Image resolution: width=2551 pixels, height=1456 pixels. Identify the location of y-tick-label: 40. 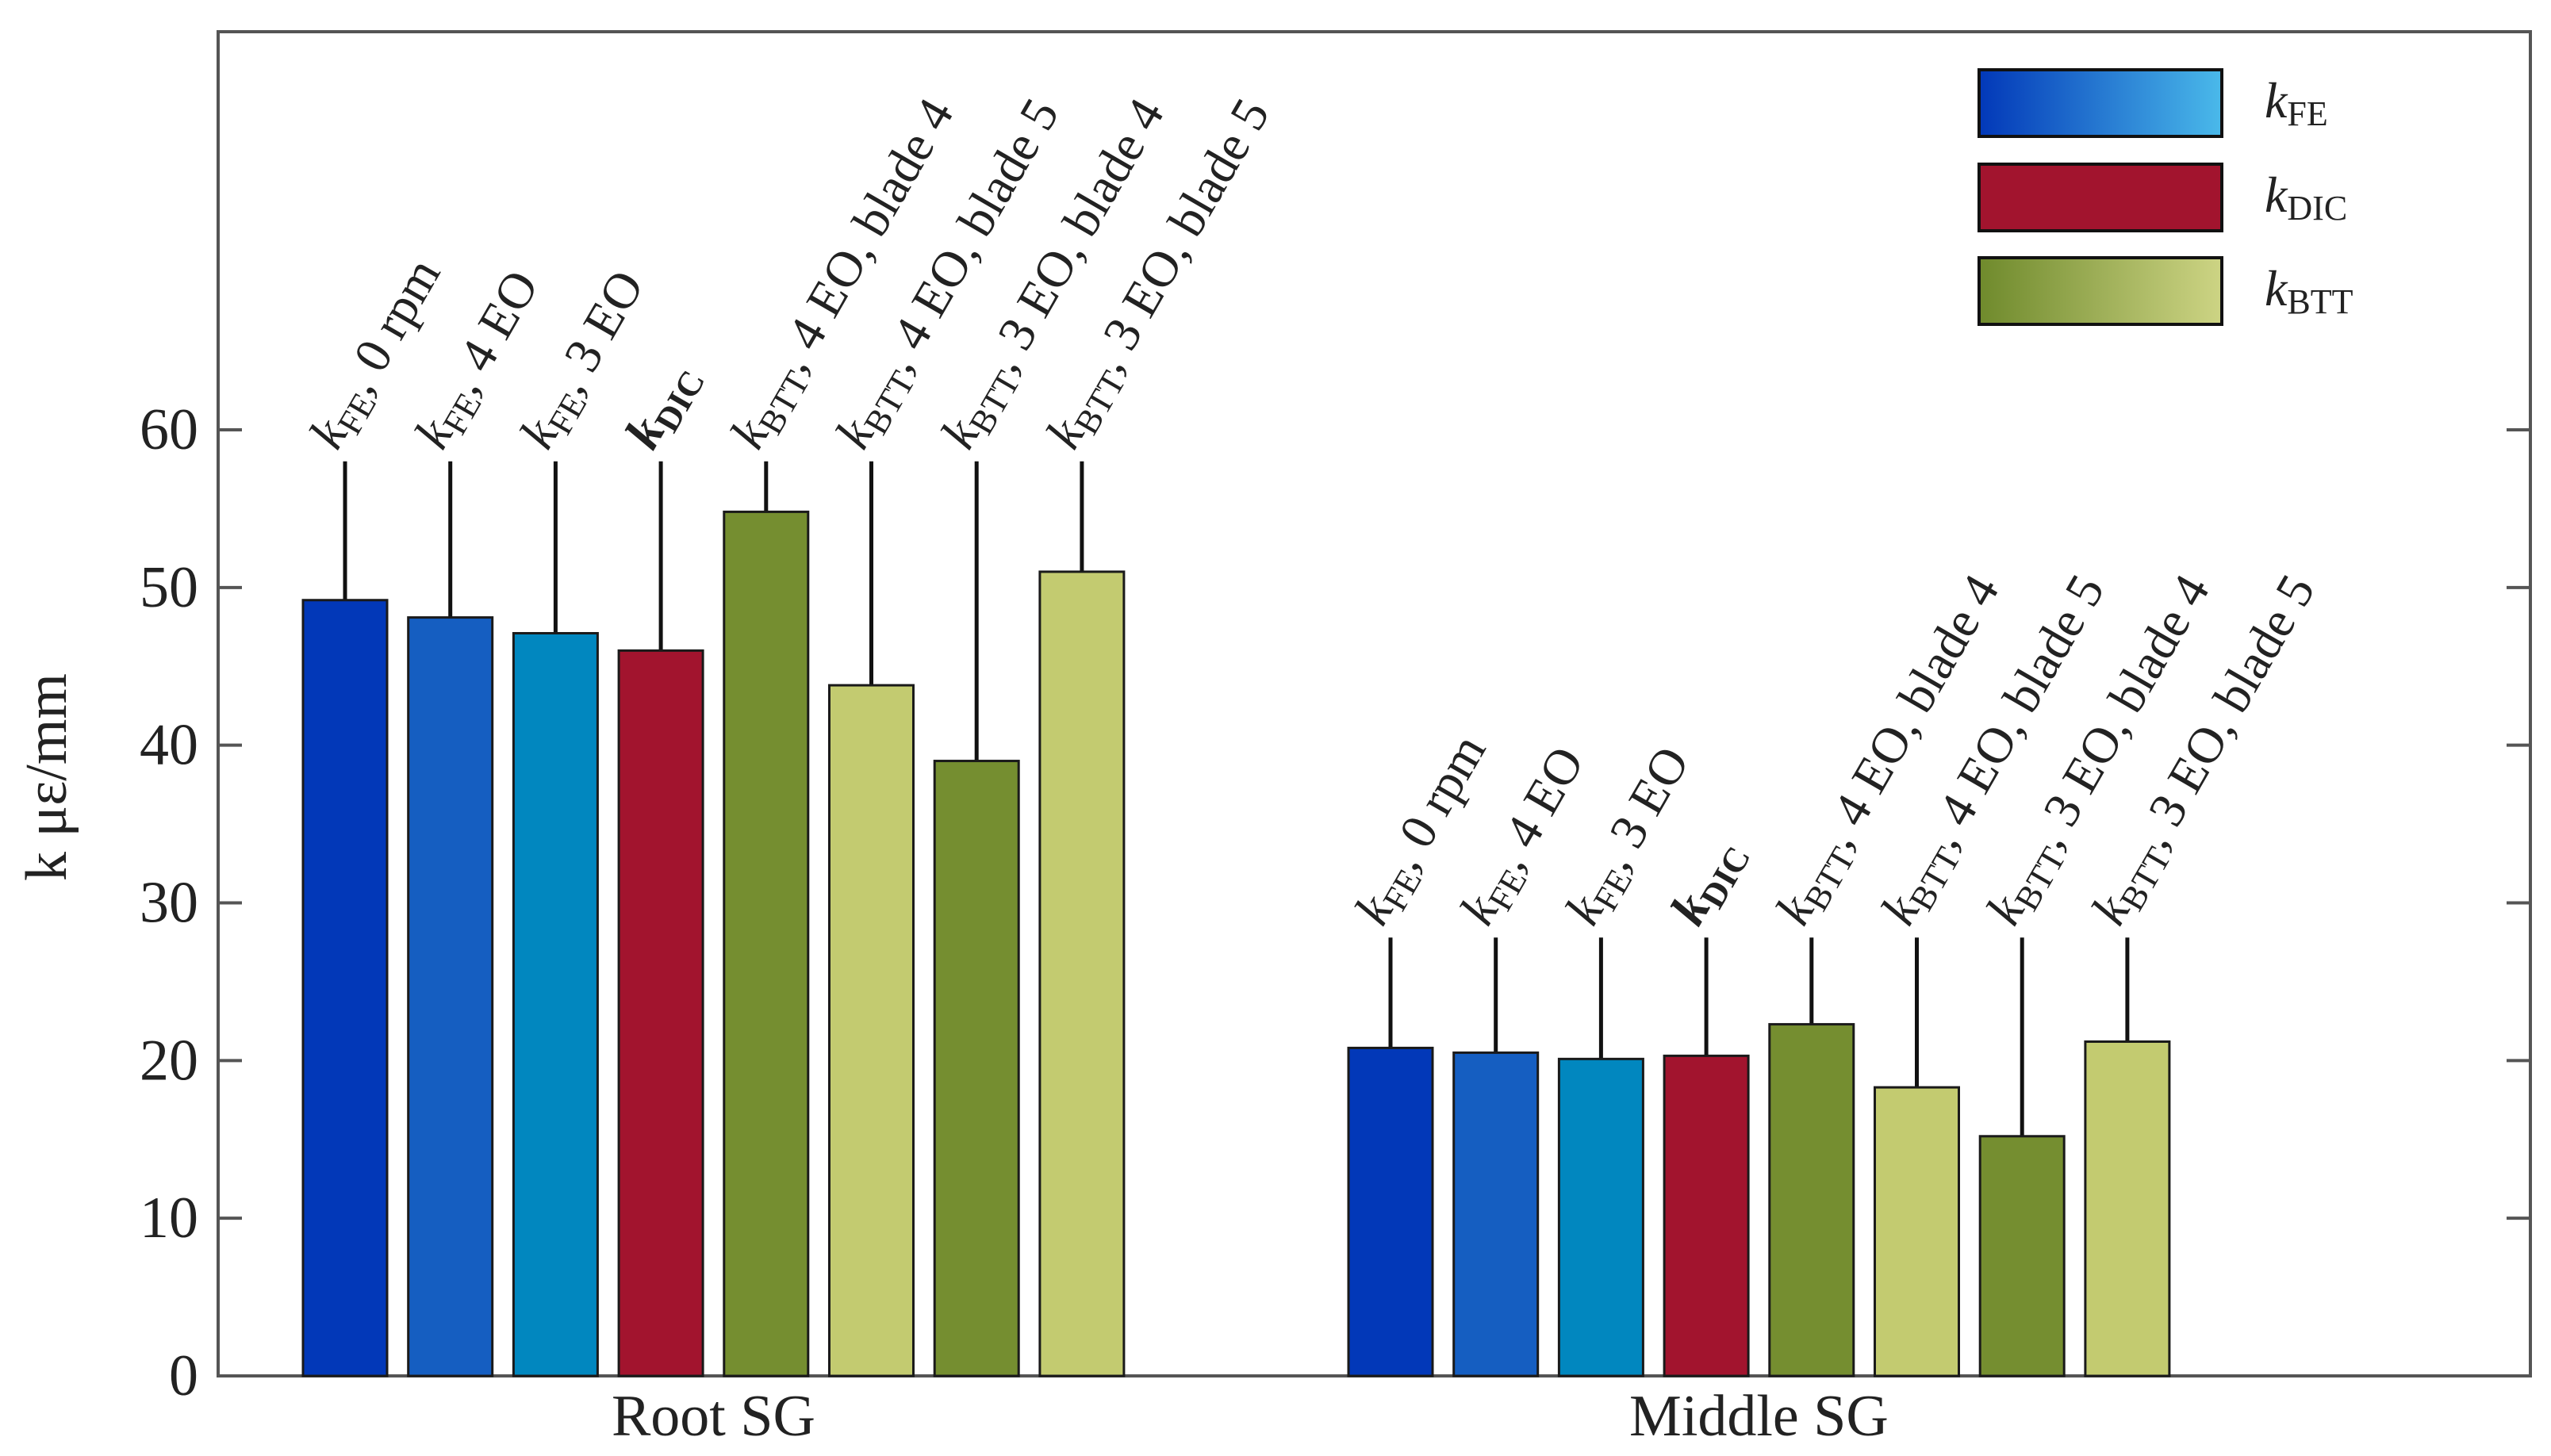
(169, 745).